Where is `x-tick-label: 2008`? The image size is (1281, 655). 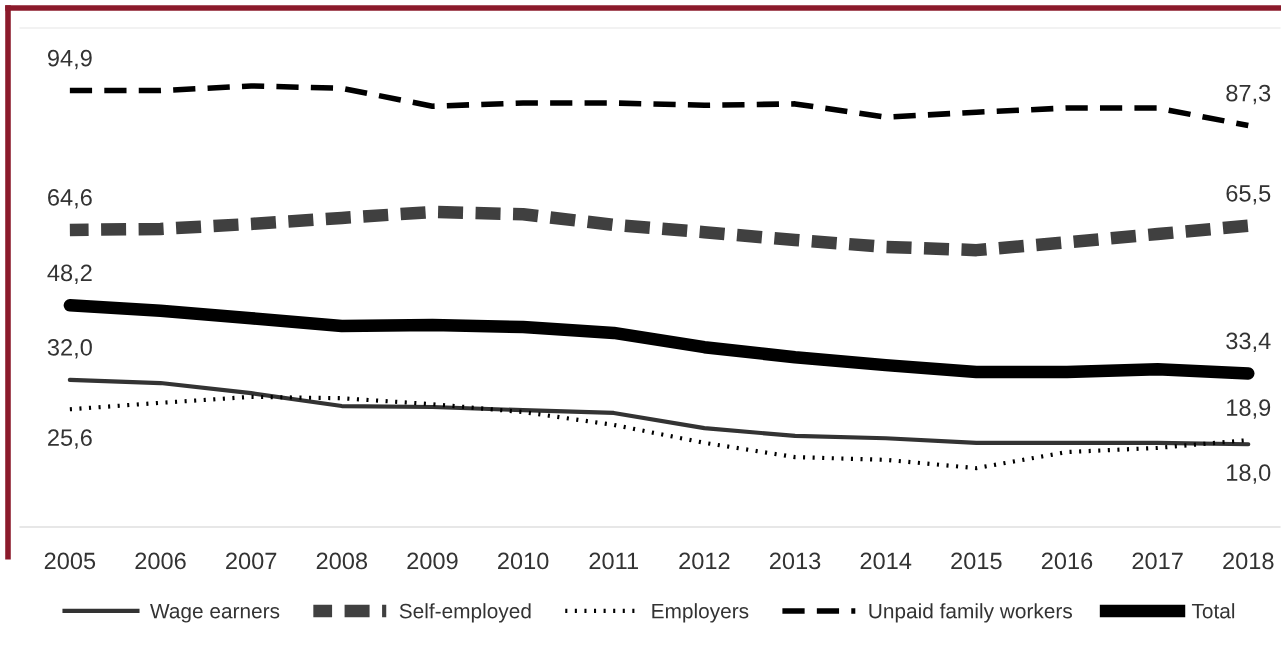
x-tick-label: 2008 is located at coordinates (342, 561).